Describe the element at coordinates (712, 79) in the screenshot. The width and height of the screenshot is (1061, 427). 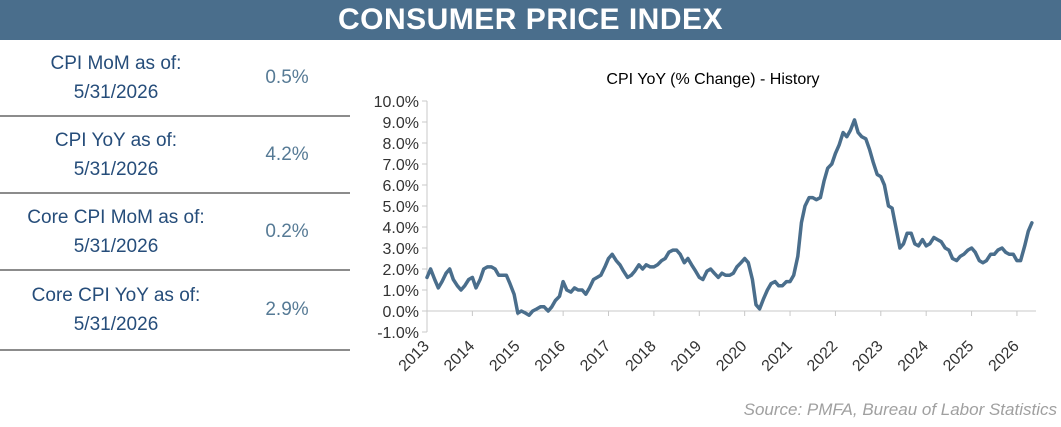
I see `chart-title: CPI YoY (% Change) - History` at that location.